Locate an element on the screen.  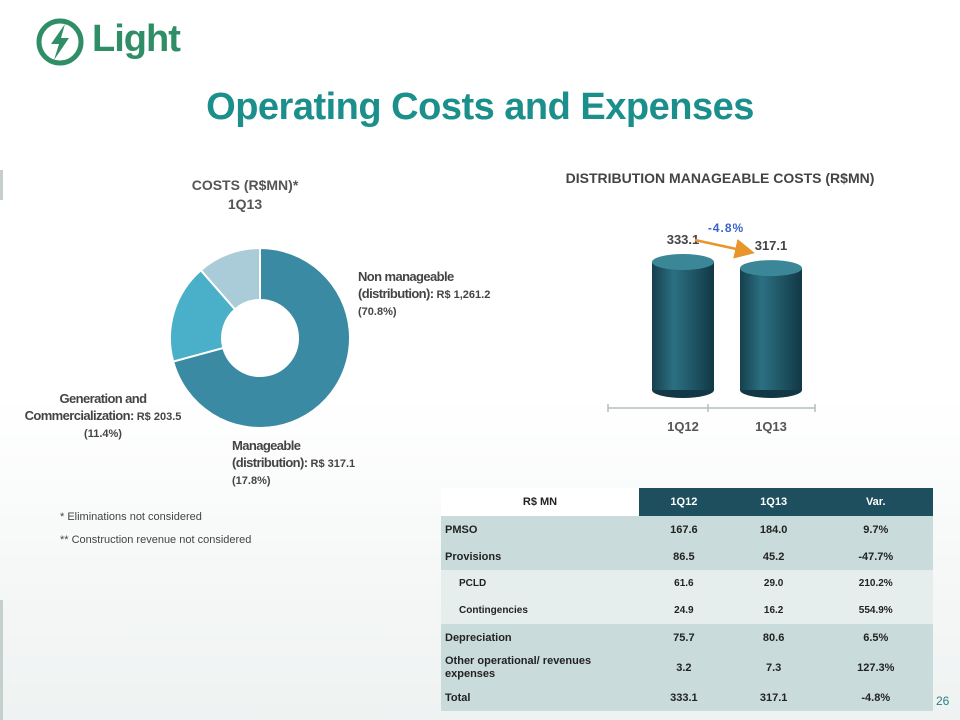
bar-value-label: 317.1 is located at coordinates (771, 245).